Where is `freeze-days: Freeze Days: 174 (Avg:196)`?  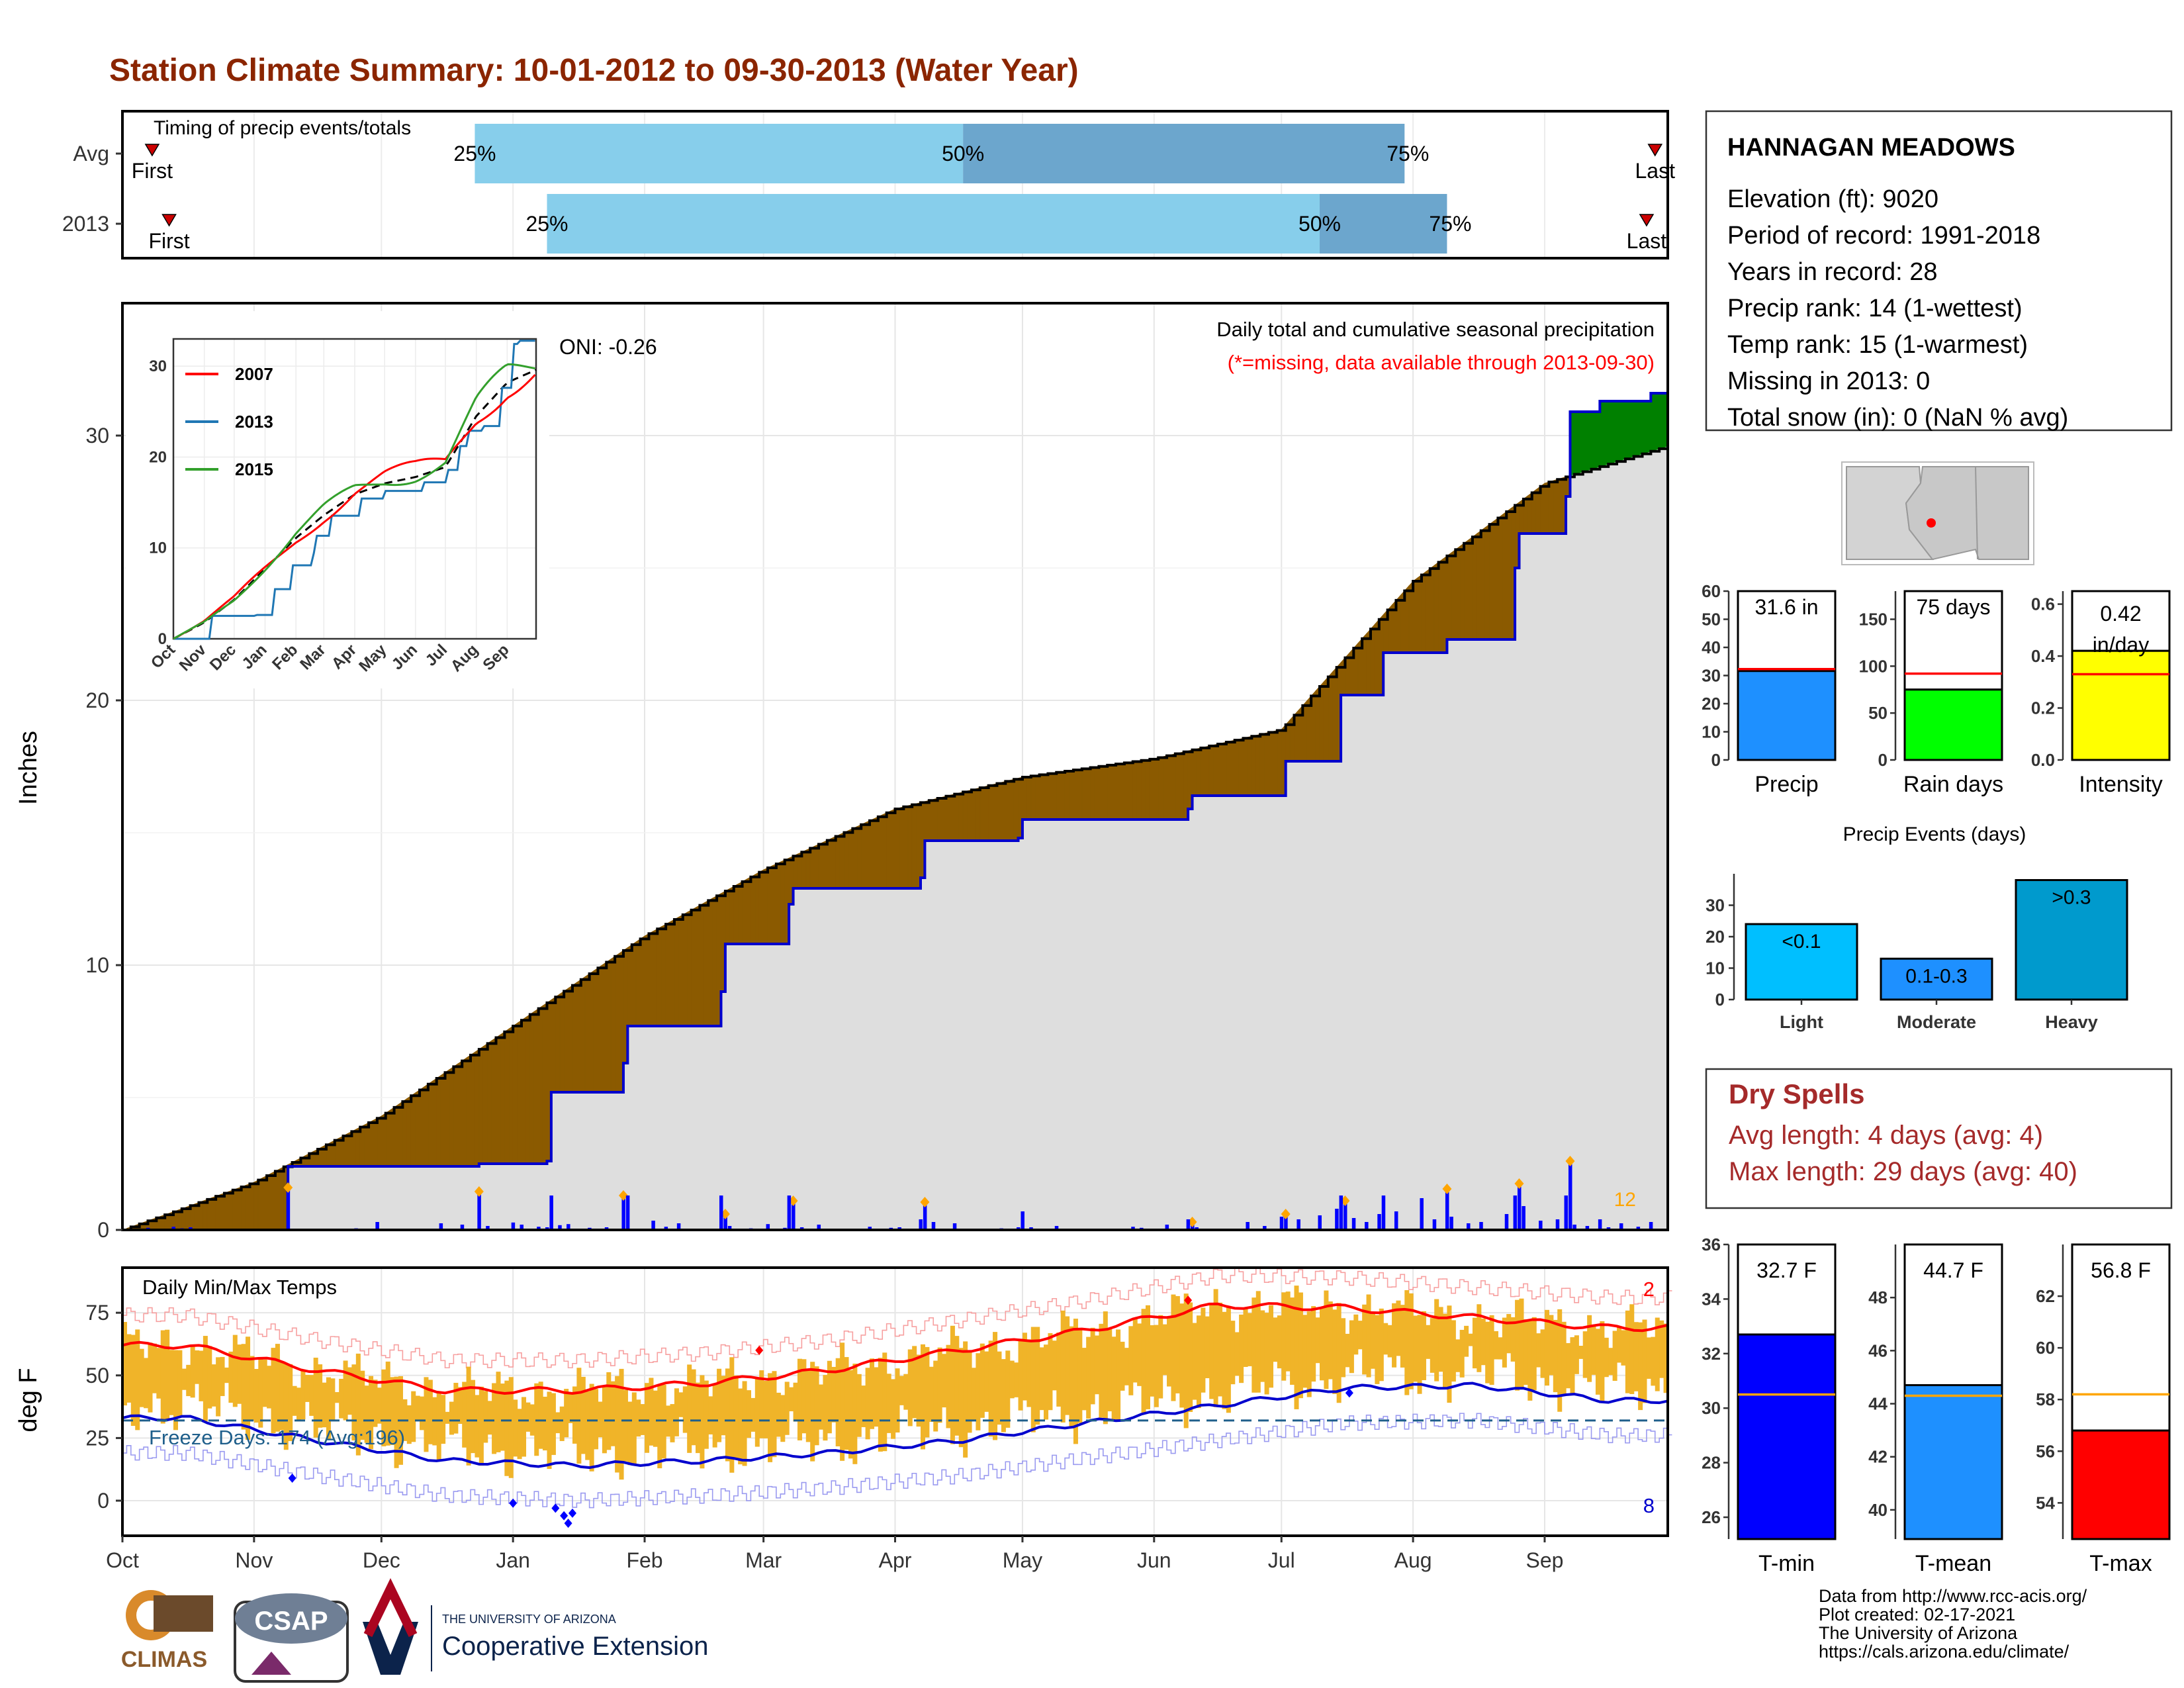
freeze-days: Freeze Days: 174 (Avg:196) is located at coordinates (277, 1437).